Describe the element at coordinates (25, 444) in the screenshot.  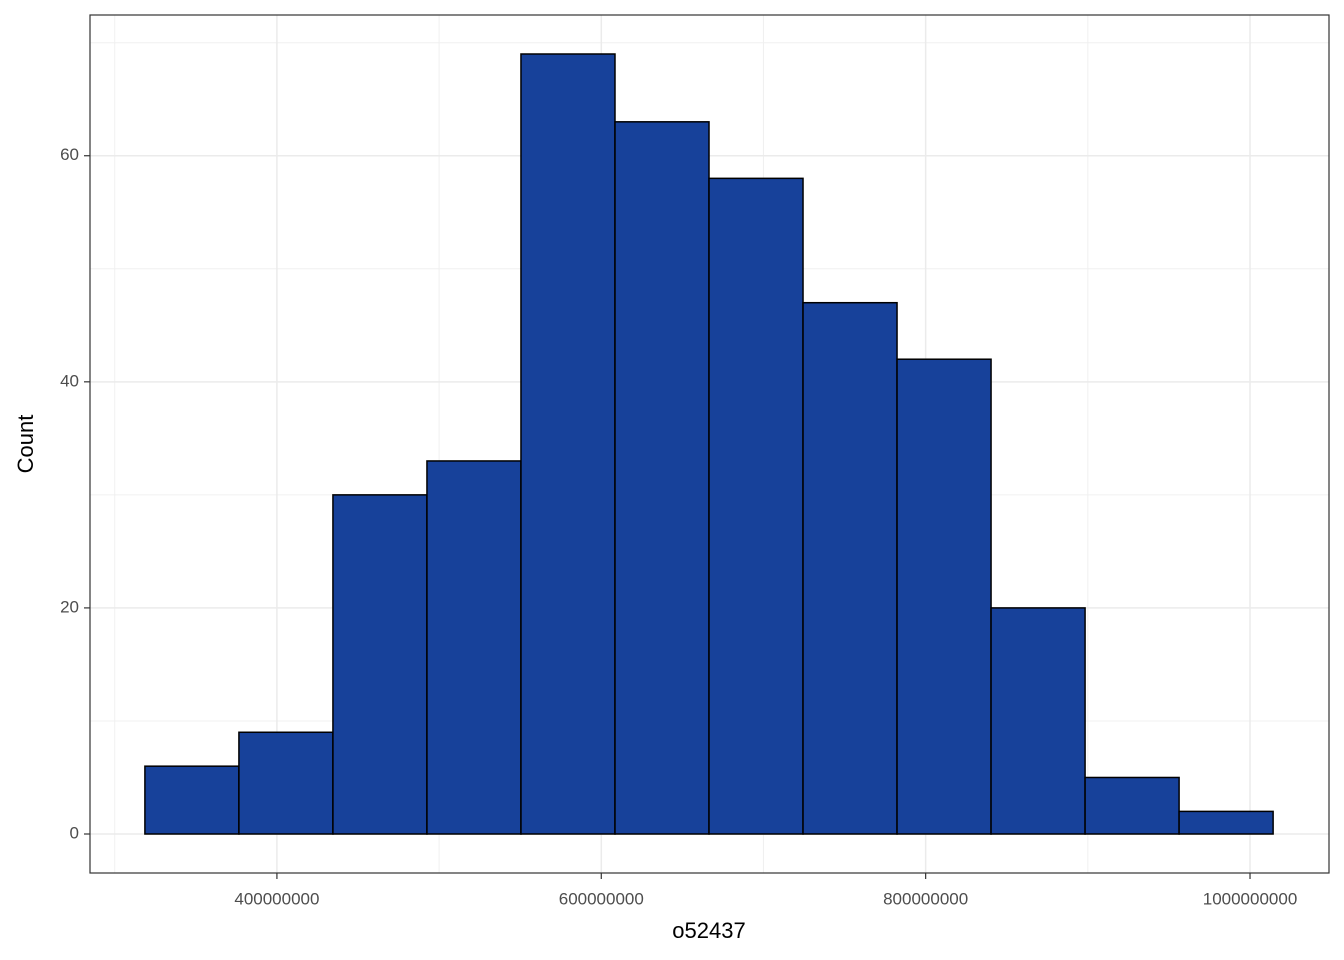
I see `y-axis-title: Count` at that location.